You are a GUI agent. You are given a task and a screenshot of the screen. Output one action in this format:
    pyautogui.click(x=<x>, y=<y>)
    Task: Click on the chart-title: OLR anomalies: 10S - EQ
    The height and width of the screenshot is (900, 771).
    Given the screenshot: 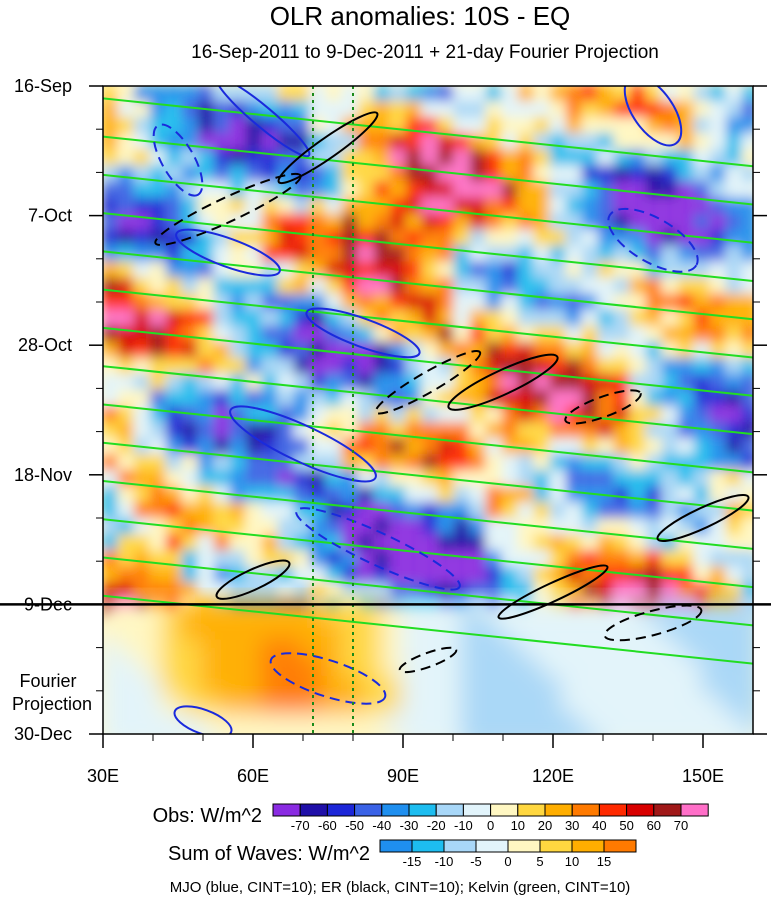 What is the action you would take?
    pyautogui.click(x=420, y=16)
    